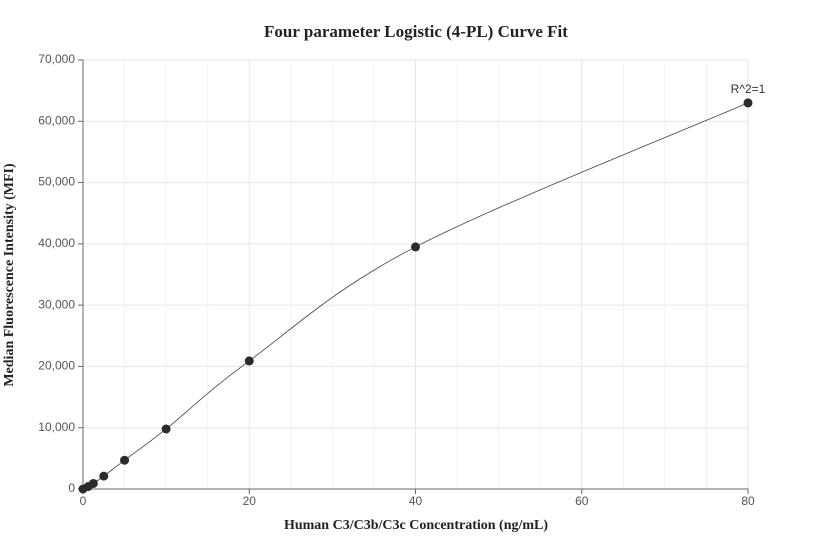  I want to click on x-tick-label: 80, so click(748, 501).